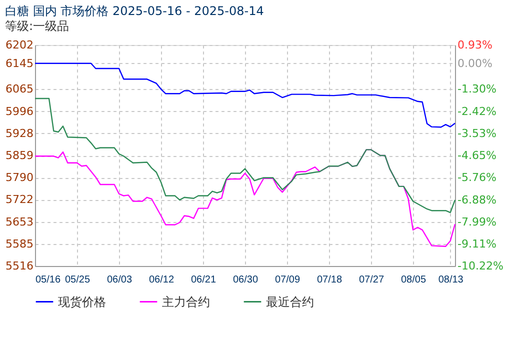  Describe the element at coordinates (20, 63) in the screenshot. I see `y-tick-label: 6145` at that location.